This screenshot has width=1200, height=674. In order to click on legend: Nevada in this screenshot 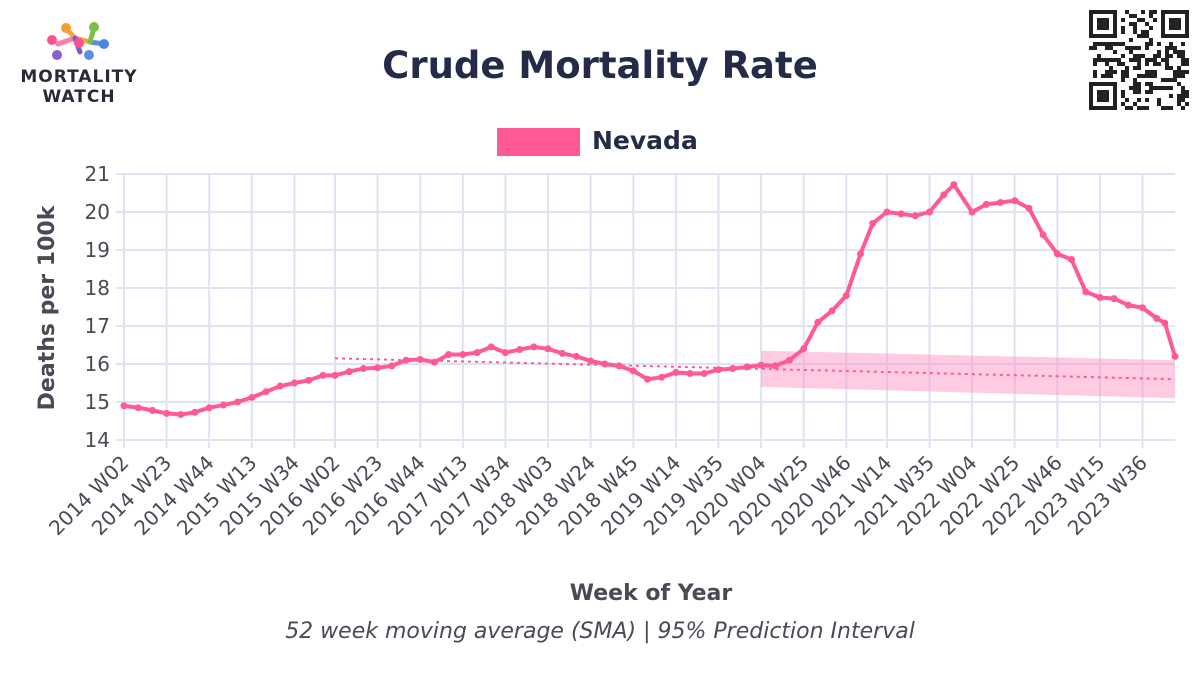, I will do `click(597, 141)`.